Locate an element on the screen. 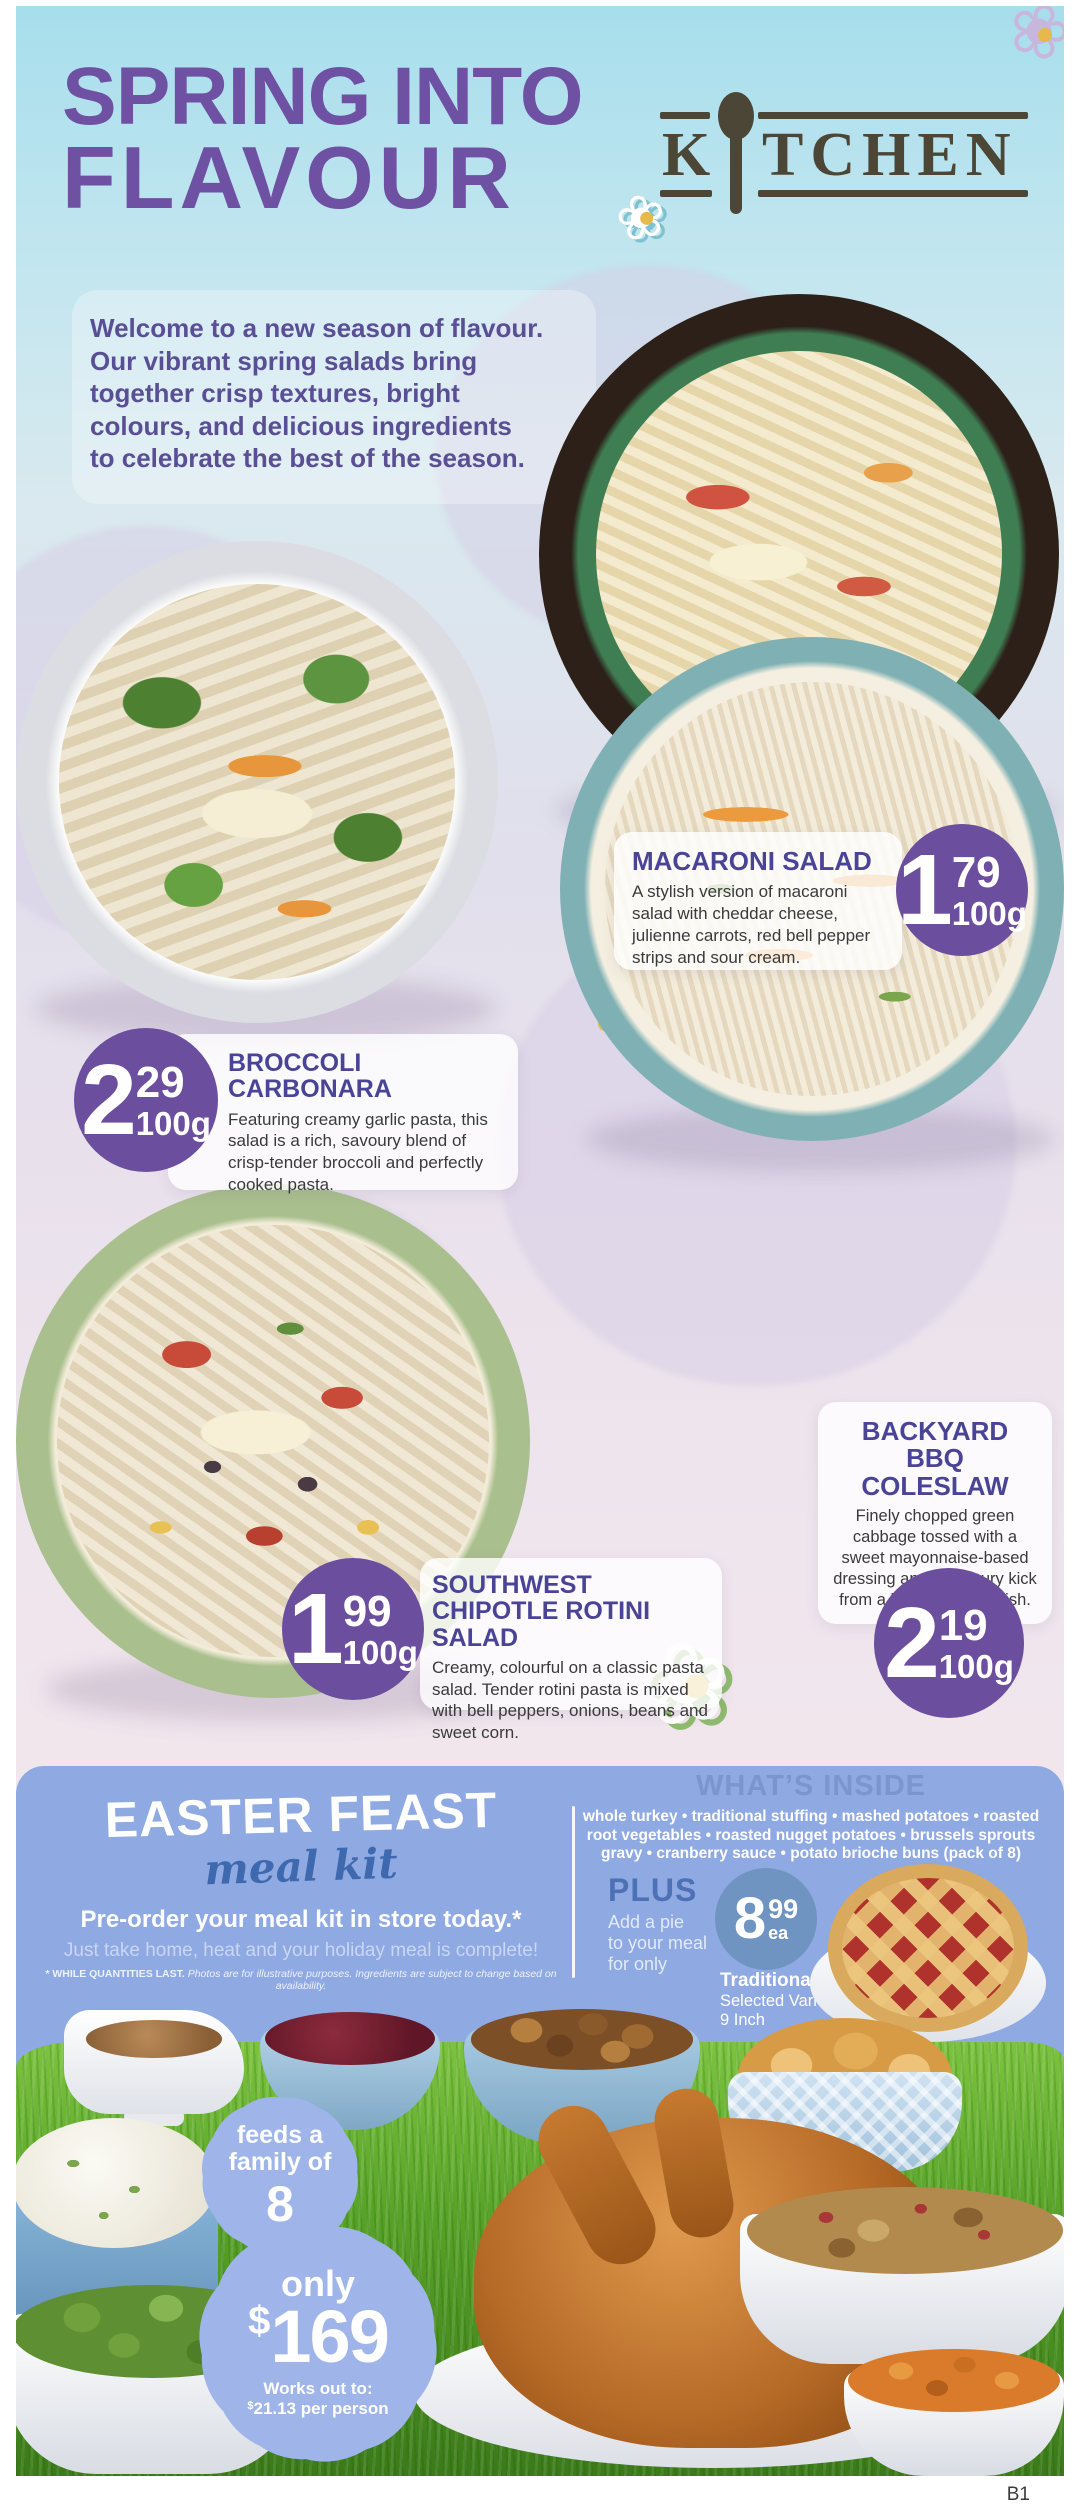 The image size is (1080, 2520). page-title-line2: FLAVOUR is located at coordinates (289, 177).